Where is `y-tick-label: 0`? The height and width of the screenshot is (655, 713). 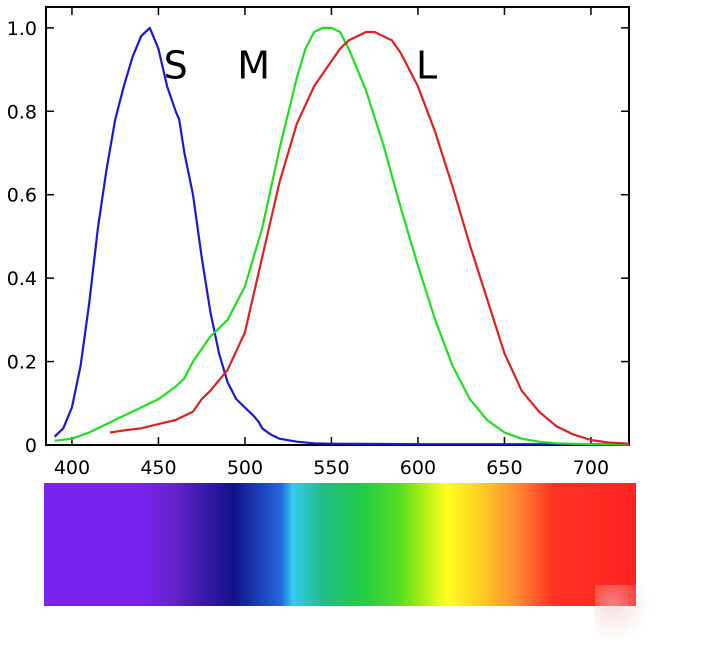
y-tick-label: 0 is located at coordinates (31, 446).